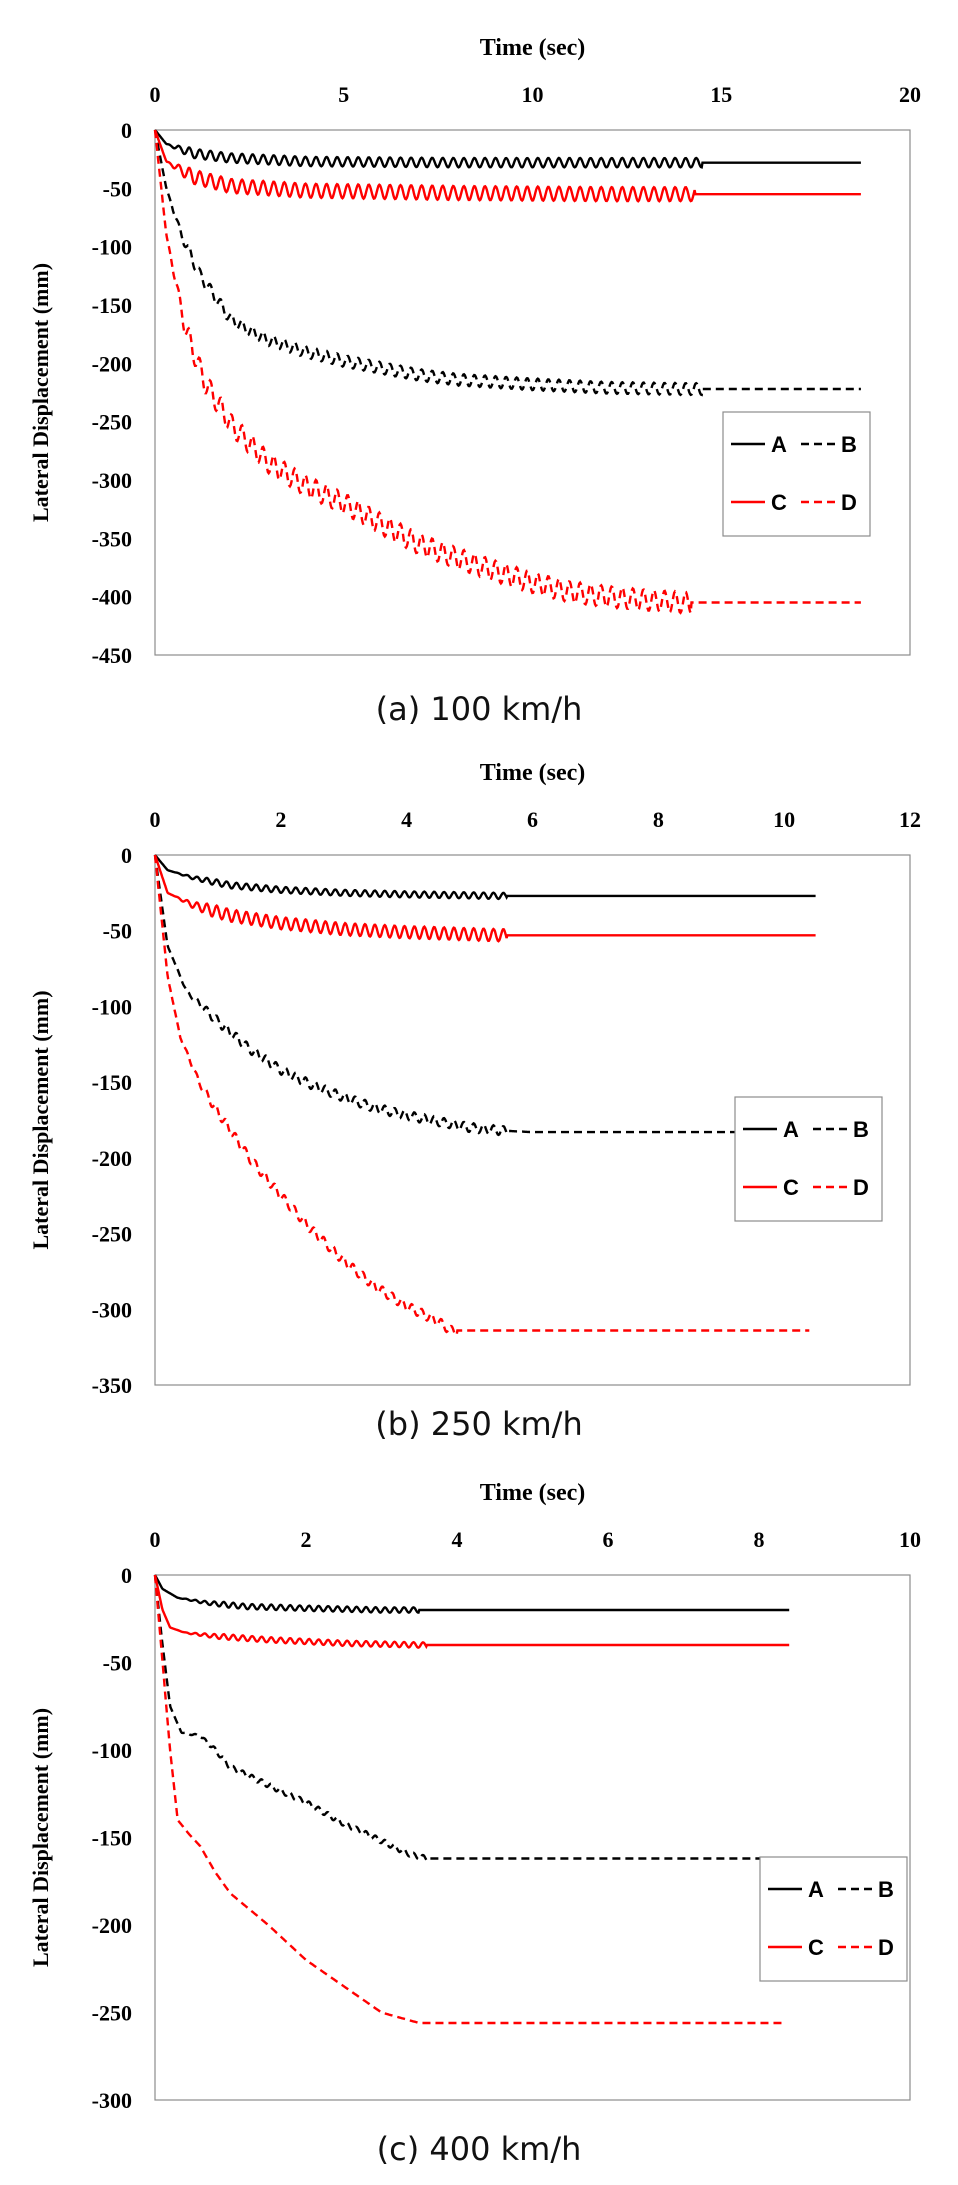  I want to click on y-tick-label: -400, so click(112, 597).